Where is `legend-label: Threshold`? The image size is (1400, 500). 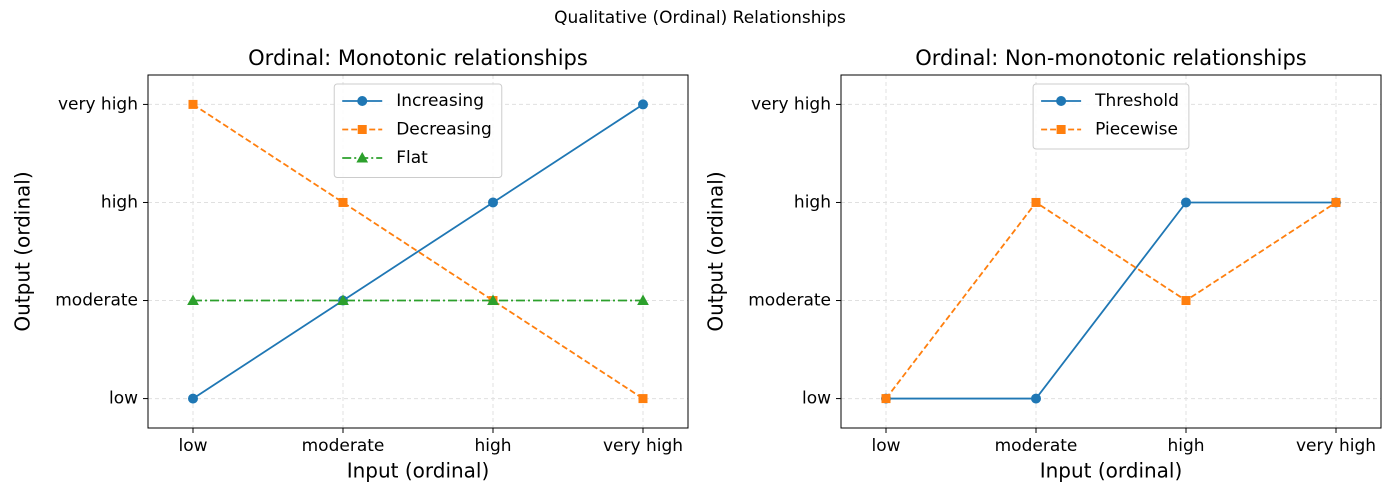 legend-label: Threshold is located at coordinates (1136, 101).